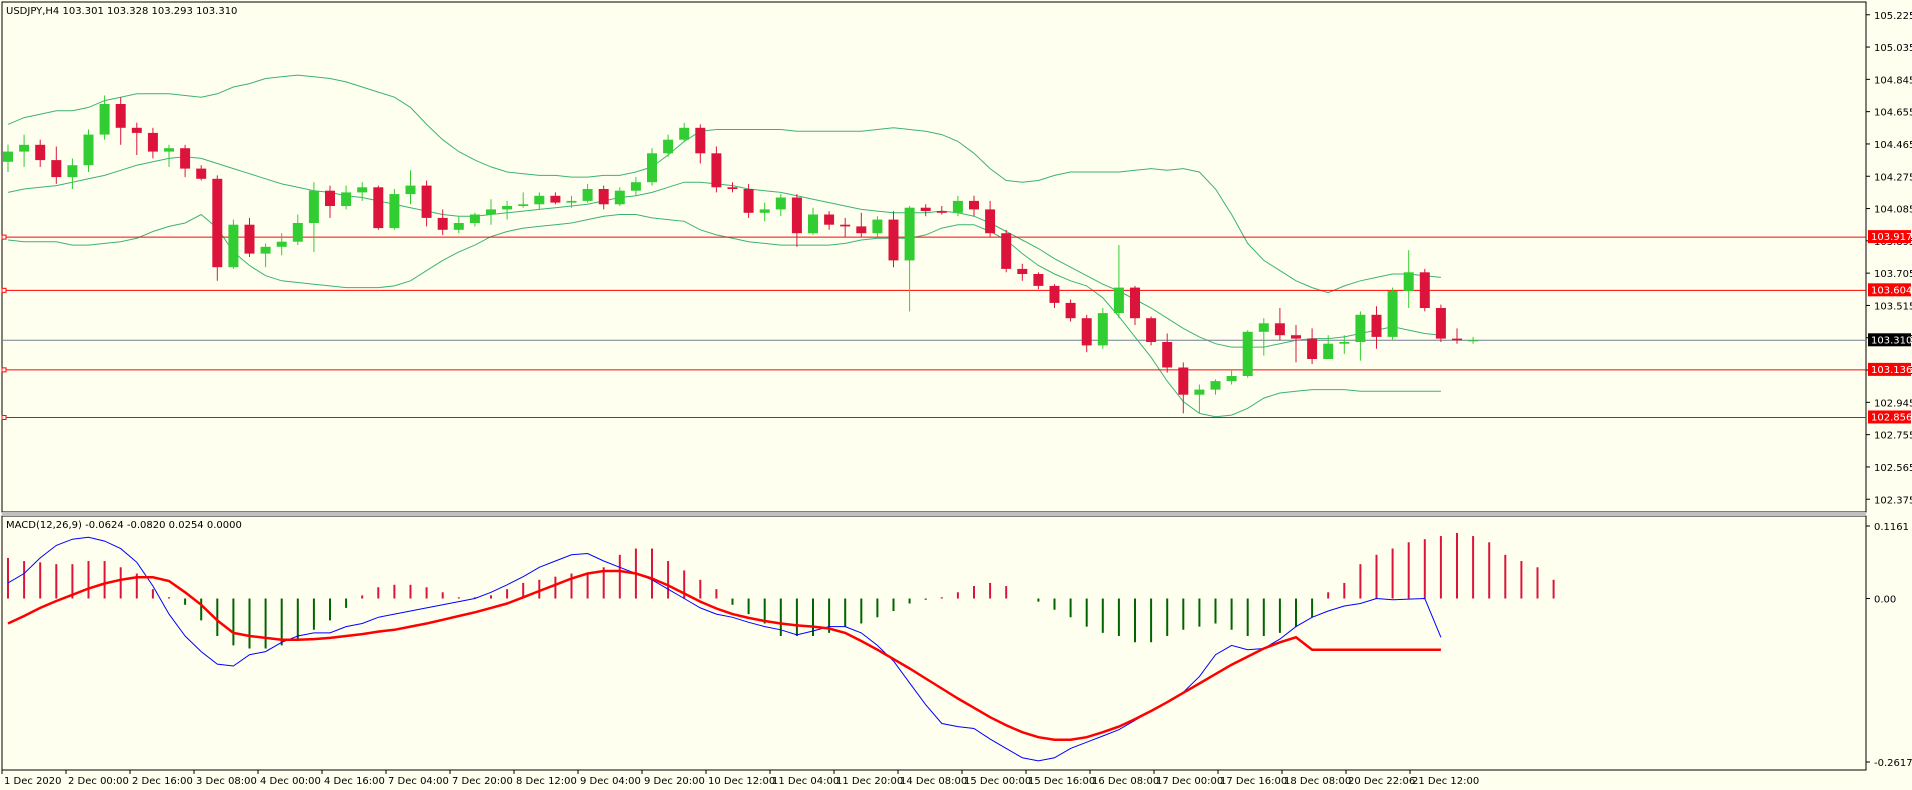 The width and height of the screenshot is (1912, 790). Describe the element at coordinates (1317, 781) in the screenshot. I see `time-tick-label: 18 Dec 08:00` at that location.